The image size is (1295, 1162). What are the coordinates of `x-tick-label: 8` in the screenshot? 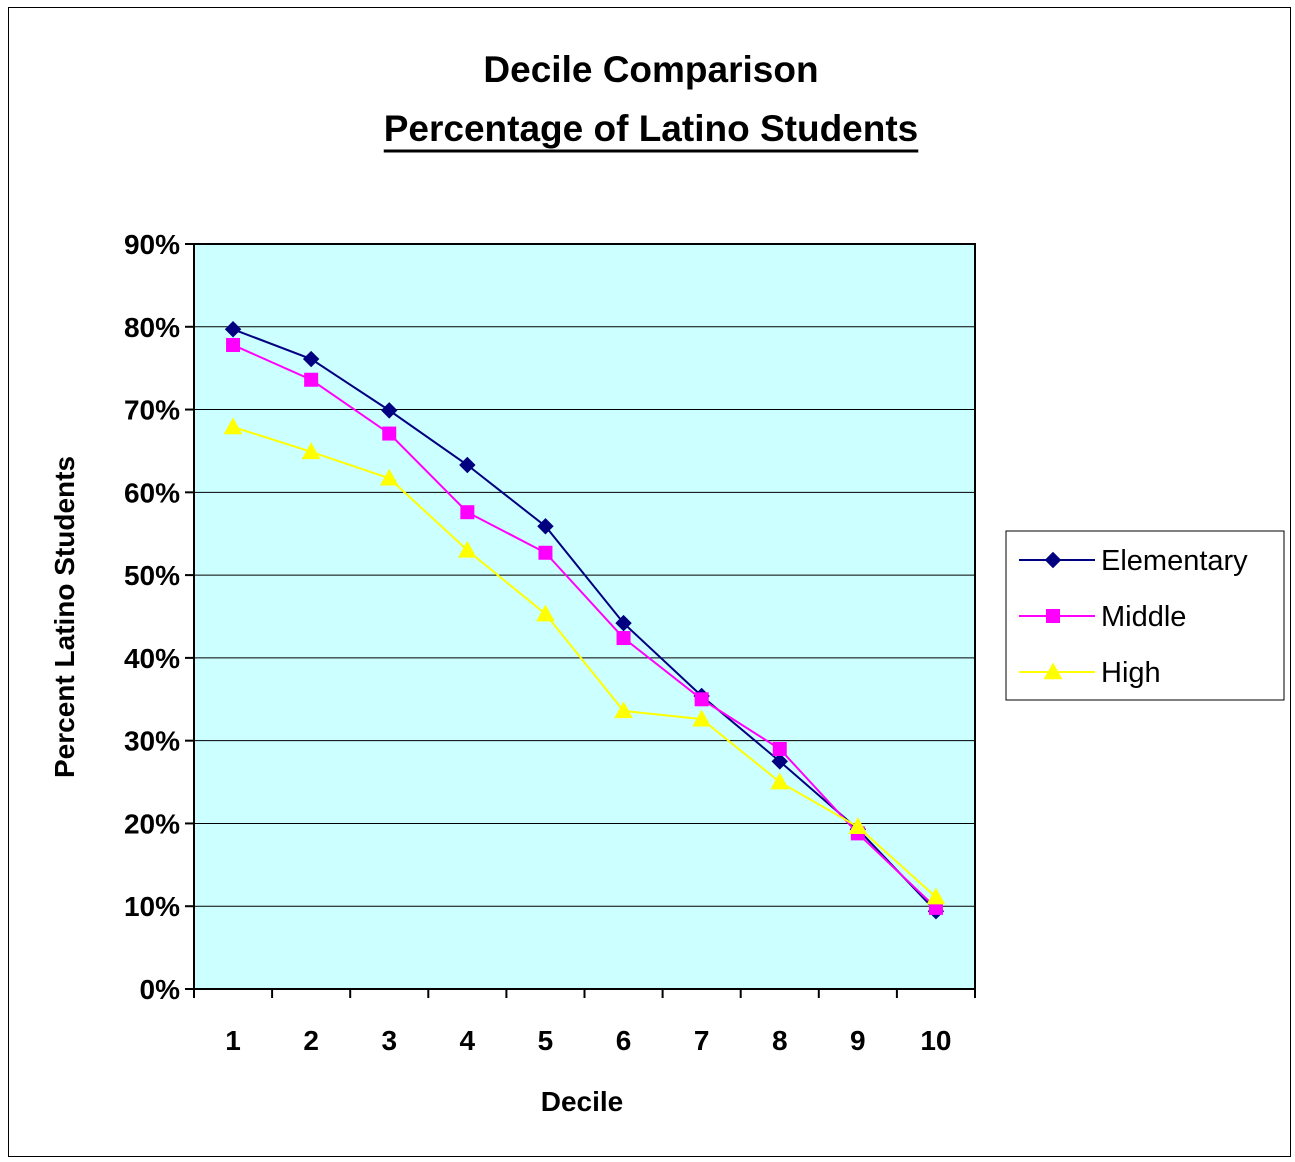 It's located at (780, 1040).